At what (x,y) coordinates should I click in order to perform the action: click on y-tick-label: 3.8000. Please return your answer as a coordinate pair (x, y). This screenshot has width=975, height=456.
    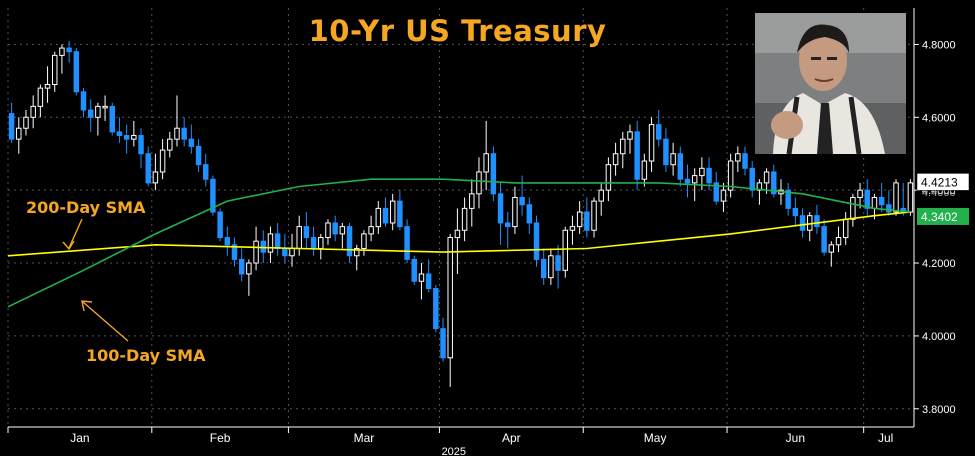
    Looking at the image, I should click on (939, 410).